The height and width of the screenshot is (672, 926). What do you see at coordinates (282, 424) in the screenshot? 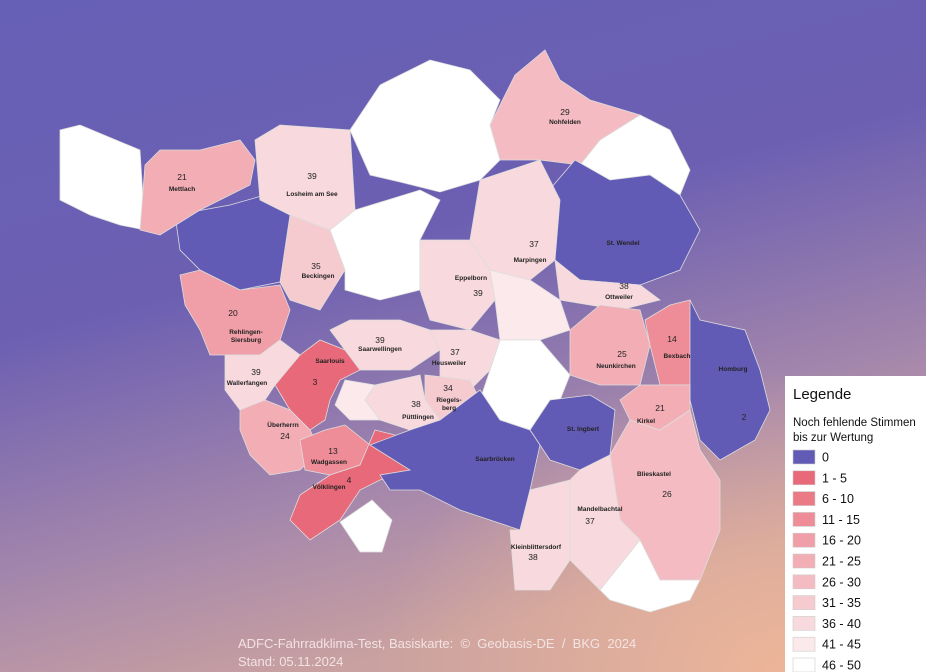
I see `region-name: Überherrn` at bounding box center [282, 424].